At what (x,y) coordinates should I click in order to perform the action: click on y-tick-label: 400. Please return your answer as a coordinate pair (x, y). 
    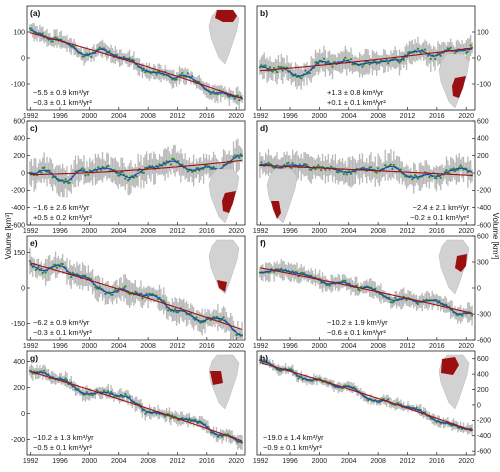
    Looking at the image, I should click on (19, 362).